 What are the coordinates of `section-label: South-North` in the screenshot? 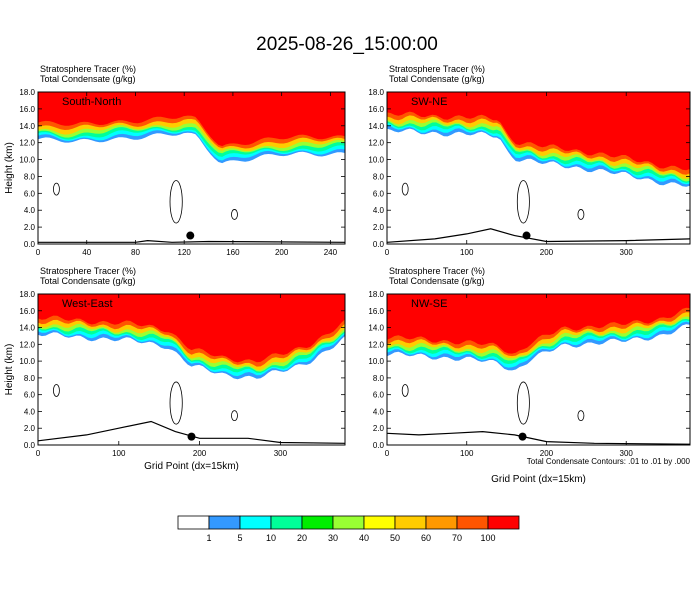 It's located at (91, 102).